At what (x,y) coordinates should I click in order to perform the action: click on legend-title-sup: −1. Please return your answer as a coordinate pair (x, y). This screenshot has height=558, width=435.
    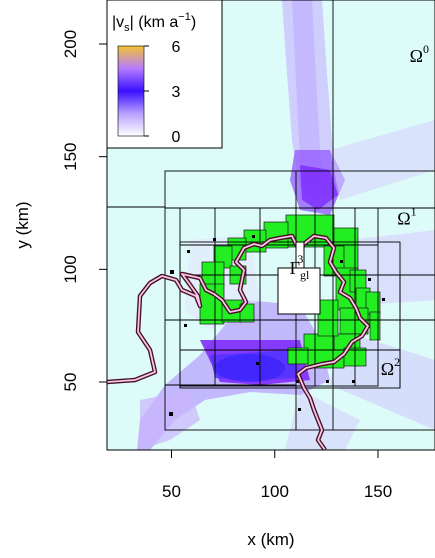
    Looking at the image, I should click on (184, 17).